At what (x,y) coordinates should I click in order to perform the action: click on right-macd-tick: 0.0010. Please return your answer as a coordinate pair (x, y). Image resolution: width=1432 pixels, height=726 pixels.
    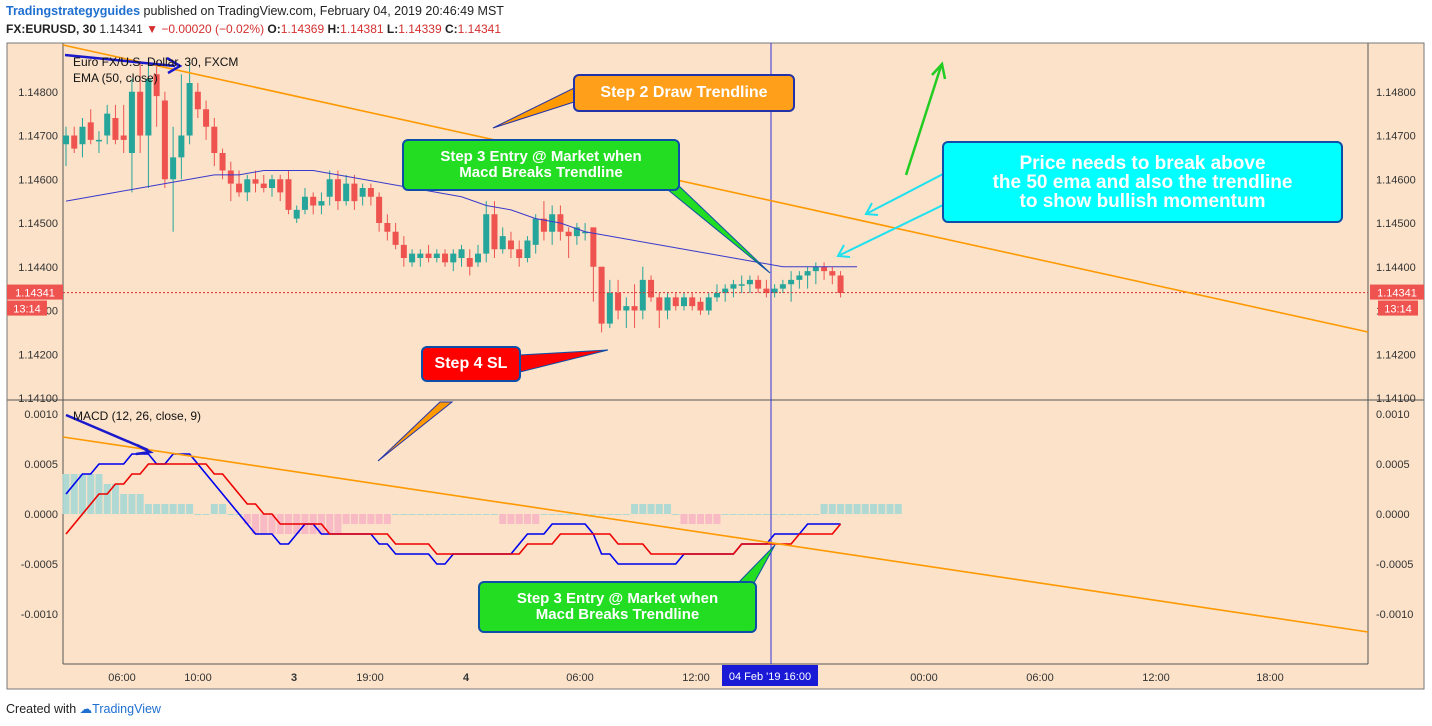
    Looking at the image, I should click on (1393, 415).